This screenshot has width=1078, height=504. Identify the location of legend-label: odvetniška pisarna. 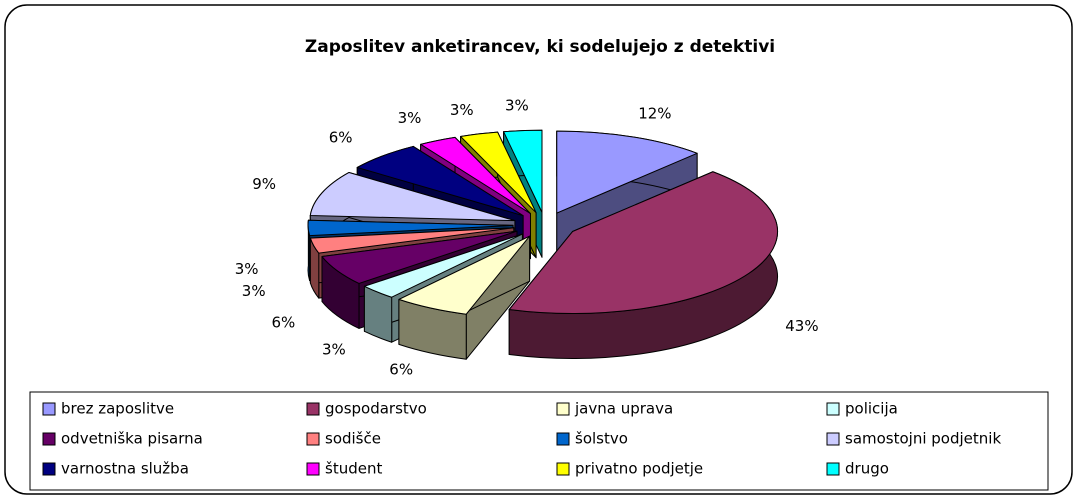
(132, 439).